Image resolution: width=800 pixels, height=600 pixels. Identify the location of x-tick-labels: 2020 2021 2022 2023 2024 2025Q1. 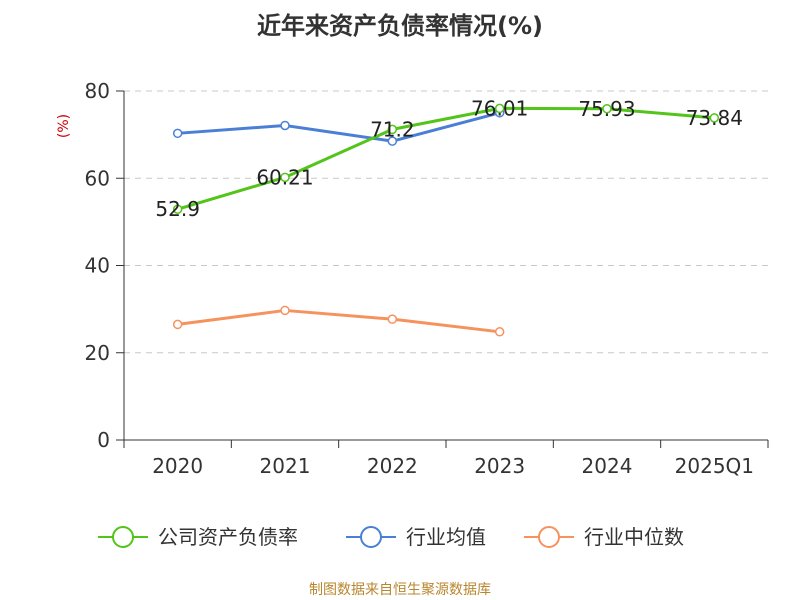
(453, 466).